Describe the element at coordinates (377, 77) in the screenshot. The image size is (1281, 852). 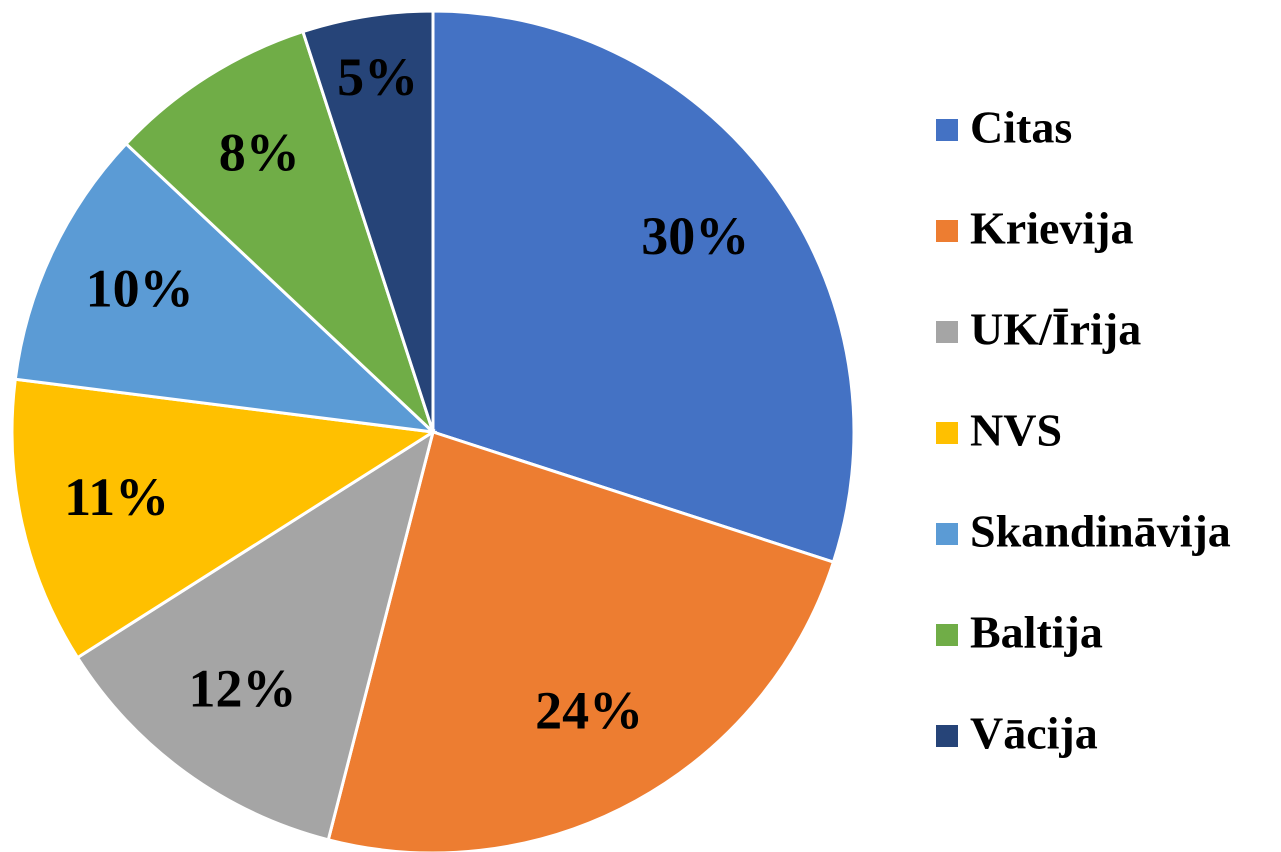
I see `data-label: 5%` at that location.